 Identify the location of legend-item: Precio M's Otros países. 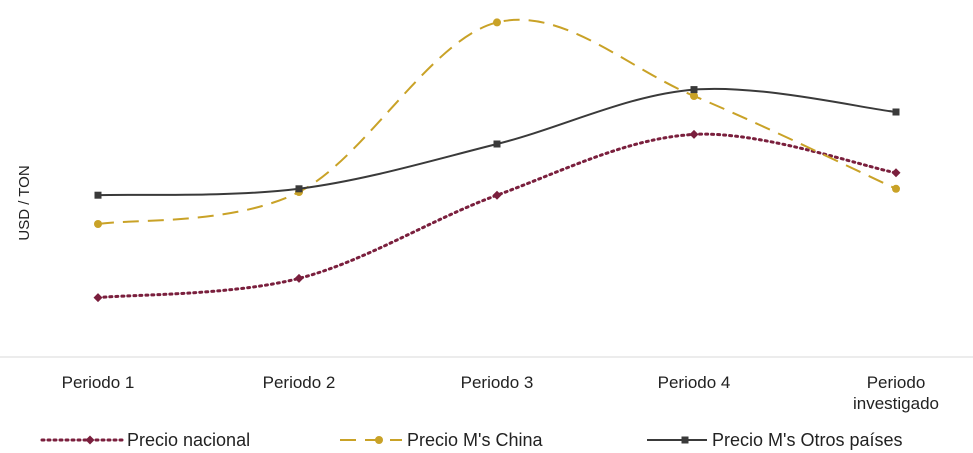
(775, 440).